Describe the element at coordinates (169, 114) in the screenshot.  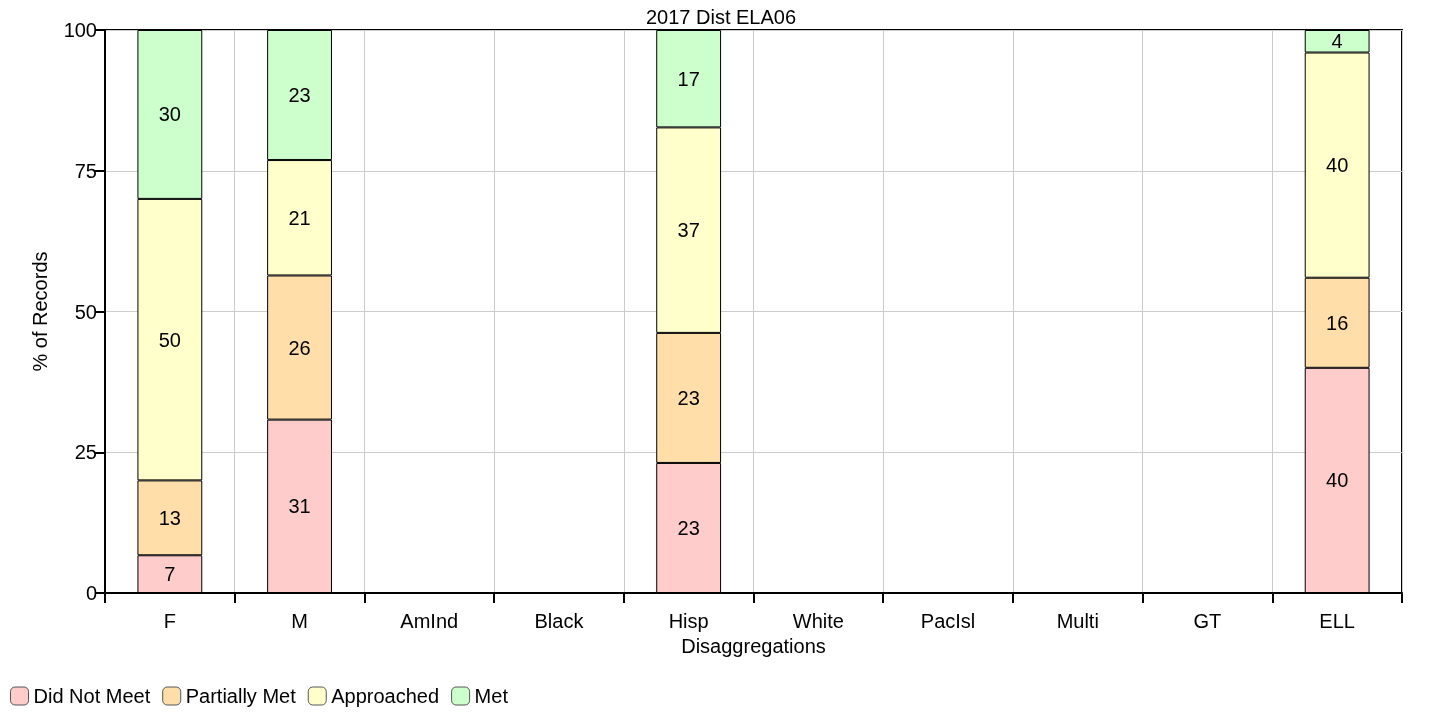
I see `data-label: 30` at that location.